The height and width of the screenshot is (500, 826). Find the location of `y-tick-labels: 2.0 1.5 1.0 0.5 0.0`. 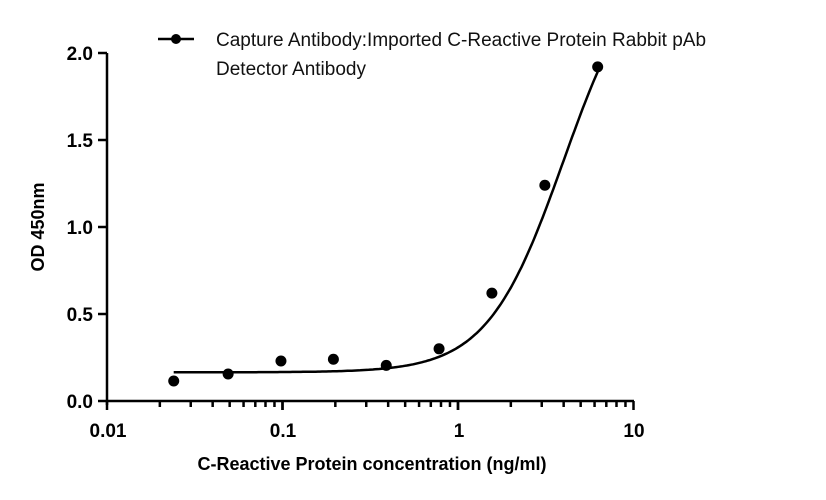

y-tick-labels: 2.0 1.5 1.0 0.5 0.0 is located at coordinates (80, 228).